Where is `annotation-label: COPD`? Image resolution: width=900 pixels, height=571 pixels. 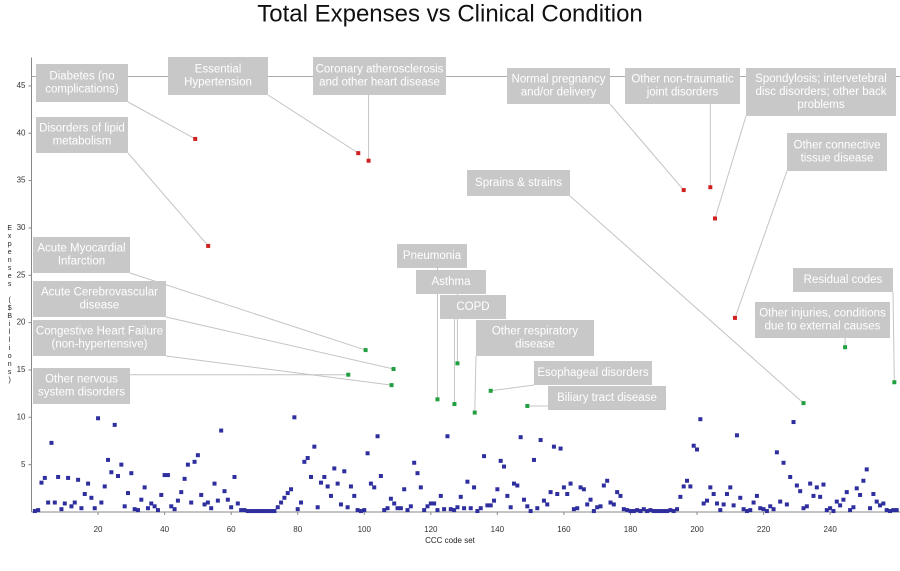
annotation-label: COPD is located at coordinates (472, 307).